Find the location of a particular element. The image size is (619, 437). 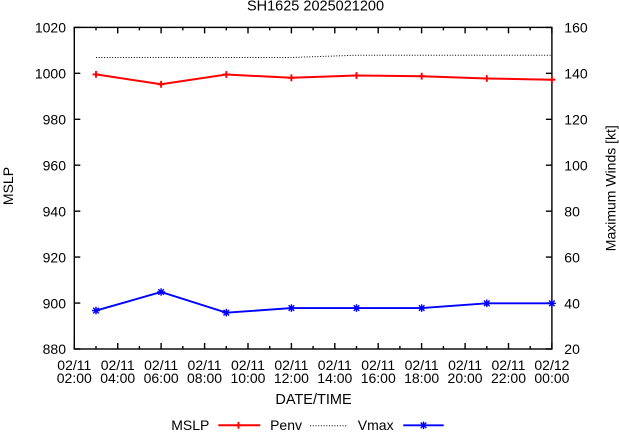

svg-text: 00:00 is located at coordinates (551, 378).